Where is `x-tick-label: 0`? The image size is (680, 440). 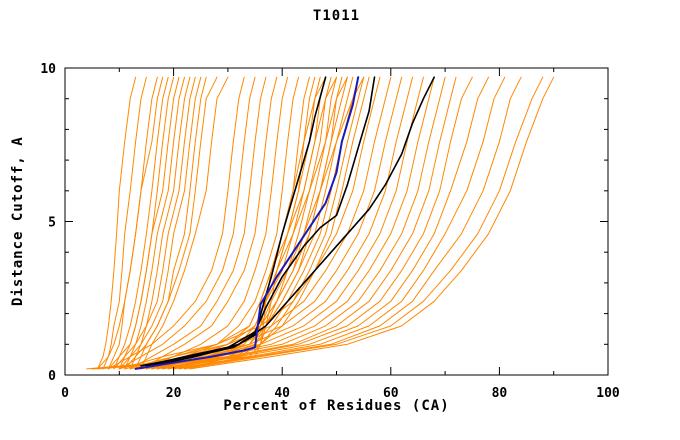
x-tick-label: 0 is located at coordinates (65, 393).